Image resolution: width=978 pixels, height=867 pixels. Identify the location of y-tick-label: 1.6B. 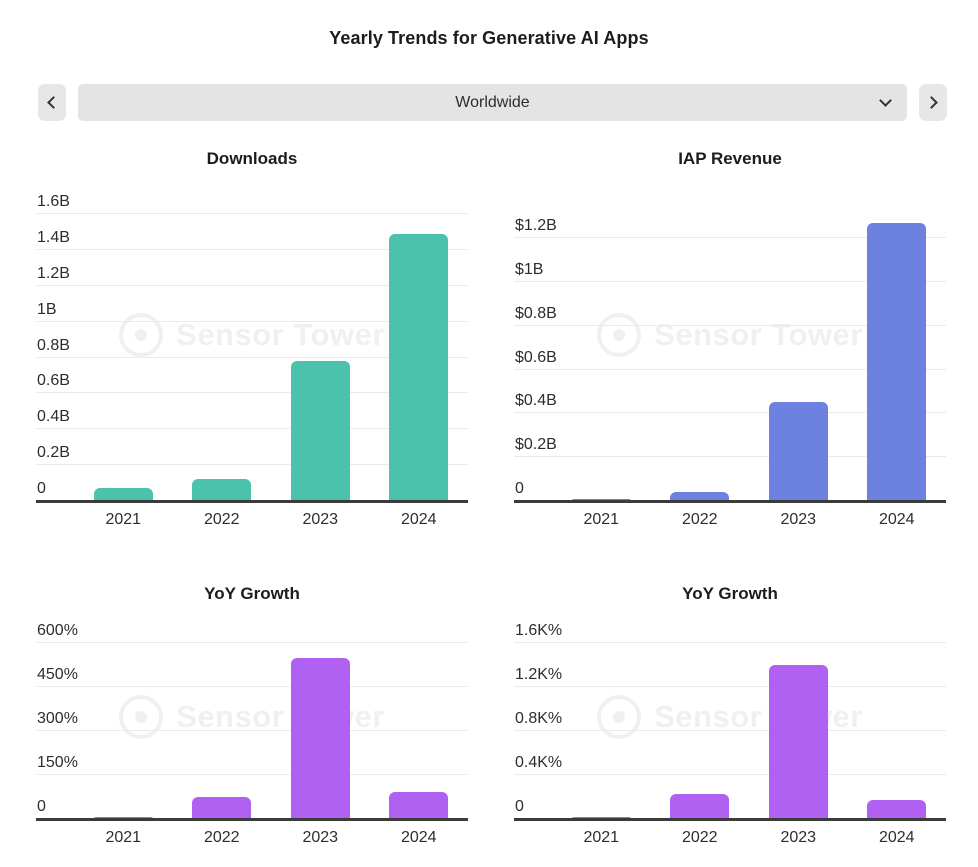
(53, 201).